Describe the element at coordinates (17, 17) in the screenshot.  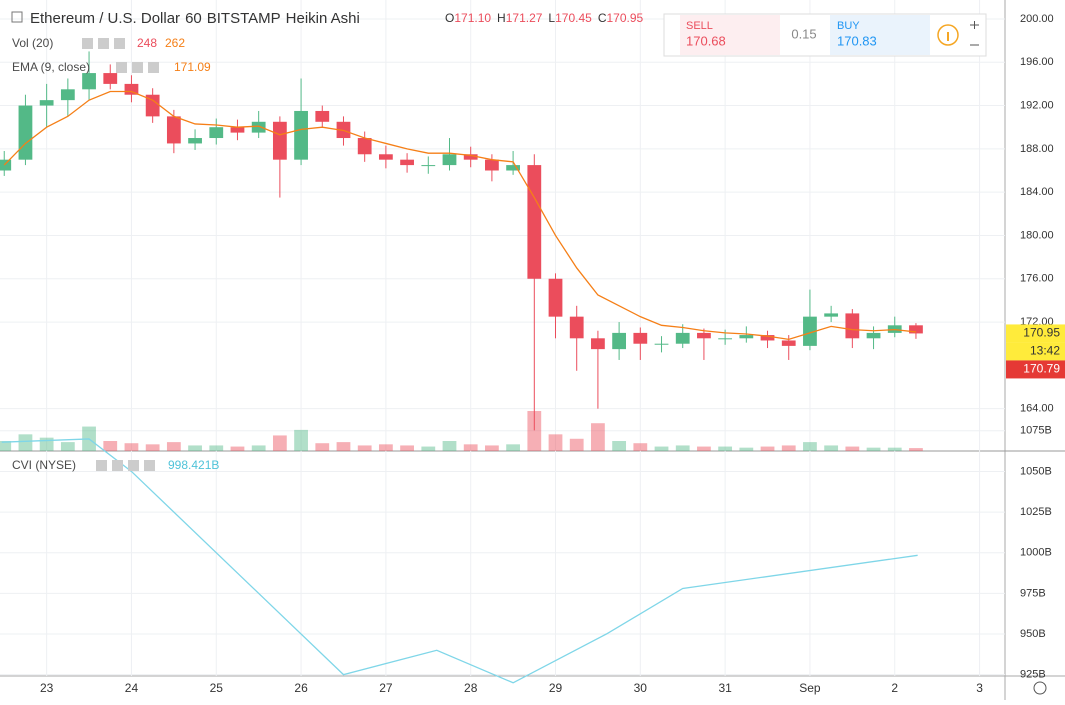
I see `collapse-icon` at that location.